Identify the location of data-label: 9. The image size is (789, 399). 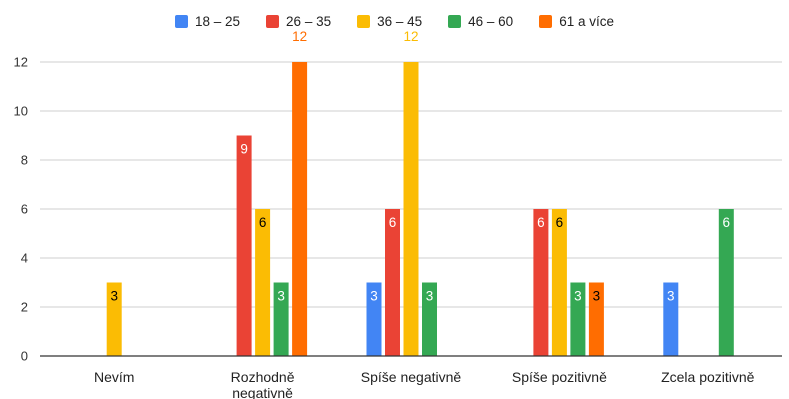
(244, 149).